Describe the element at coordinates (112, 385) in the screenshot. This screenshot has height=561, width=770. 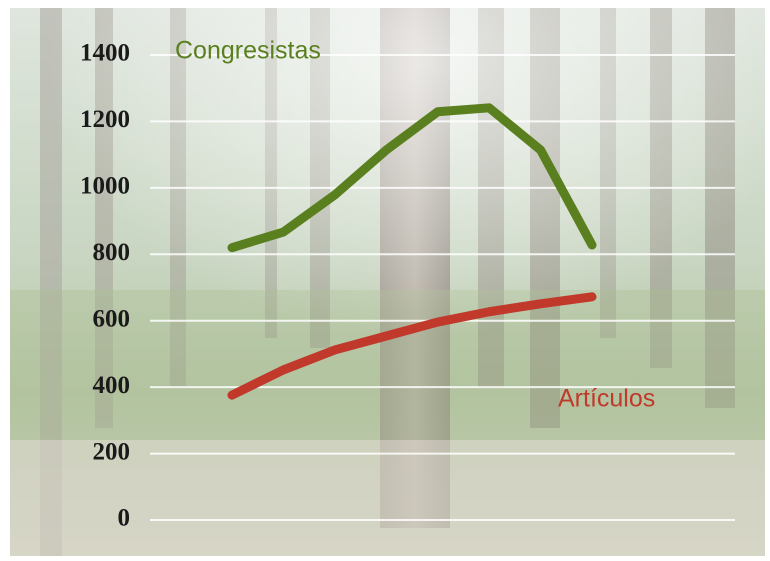
I see `y-tick-label: 400` at that location.